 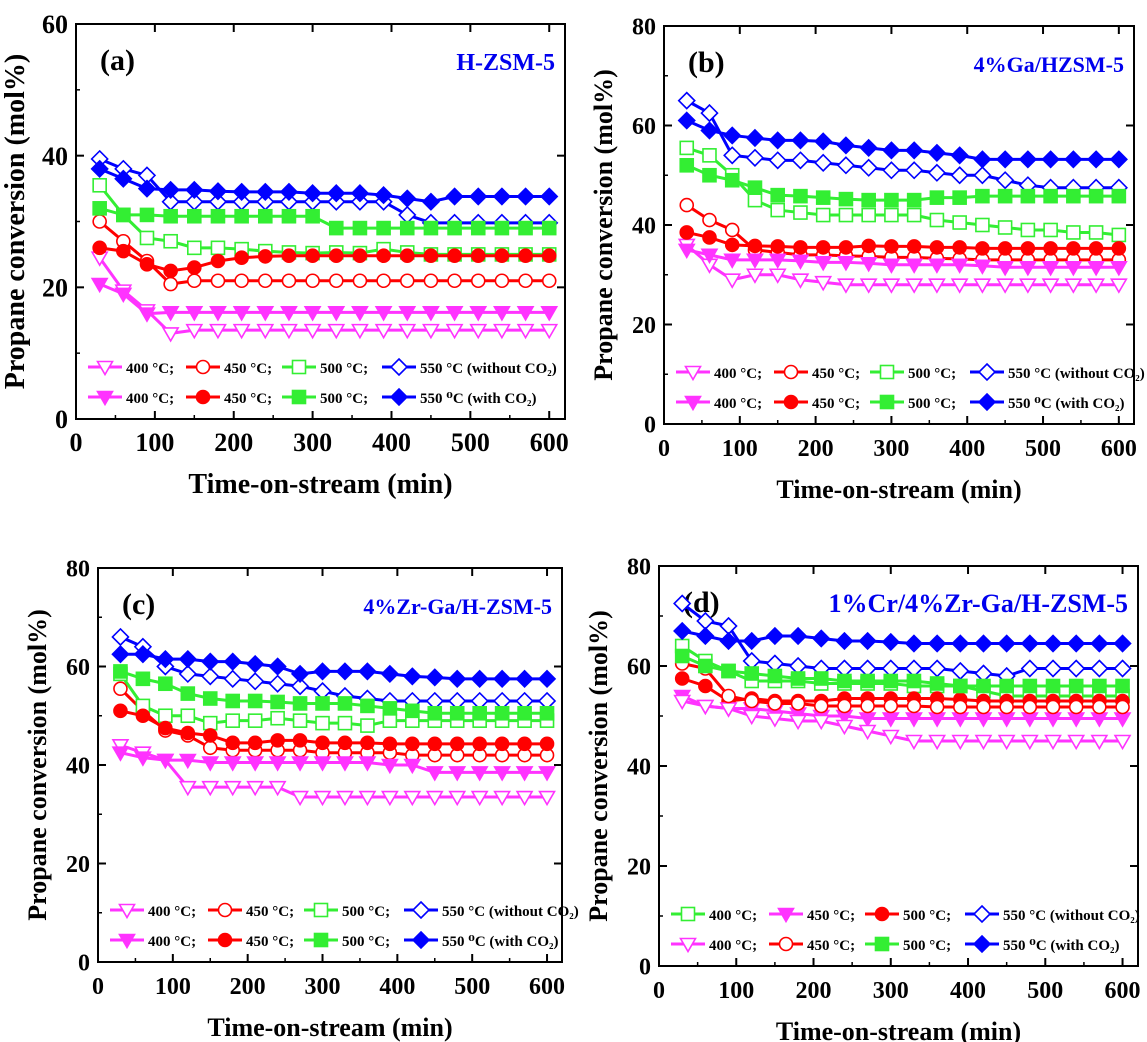 I want to click on y-tick-label: 80, so click(x=644, y=27).